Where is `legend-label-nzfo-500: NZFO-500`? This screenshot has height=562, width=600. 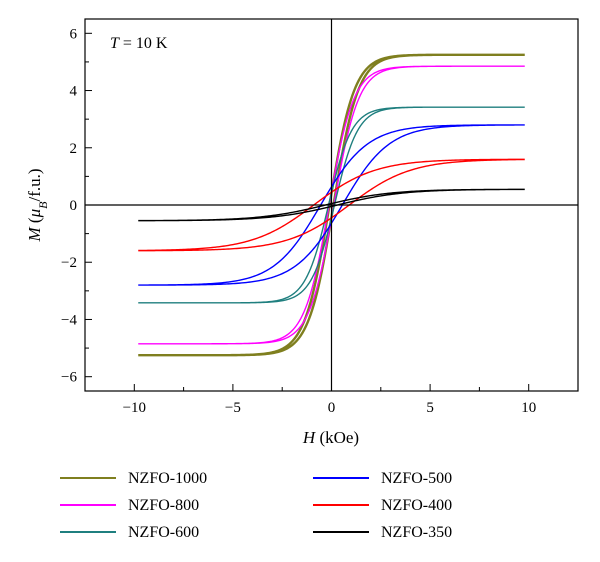 legend-label-nzfo-500: NZFO-500 is located at coordinates (416, 478).